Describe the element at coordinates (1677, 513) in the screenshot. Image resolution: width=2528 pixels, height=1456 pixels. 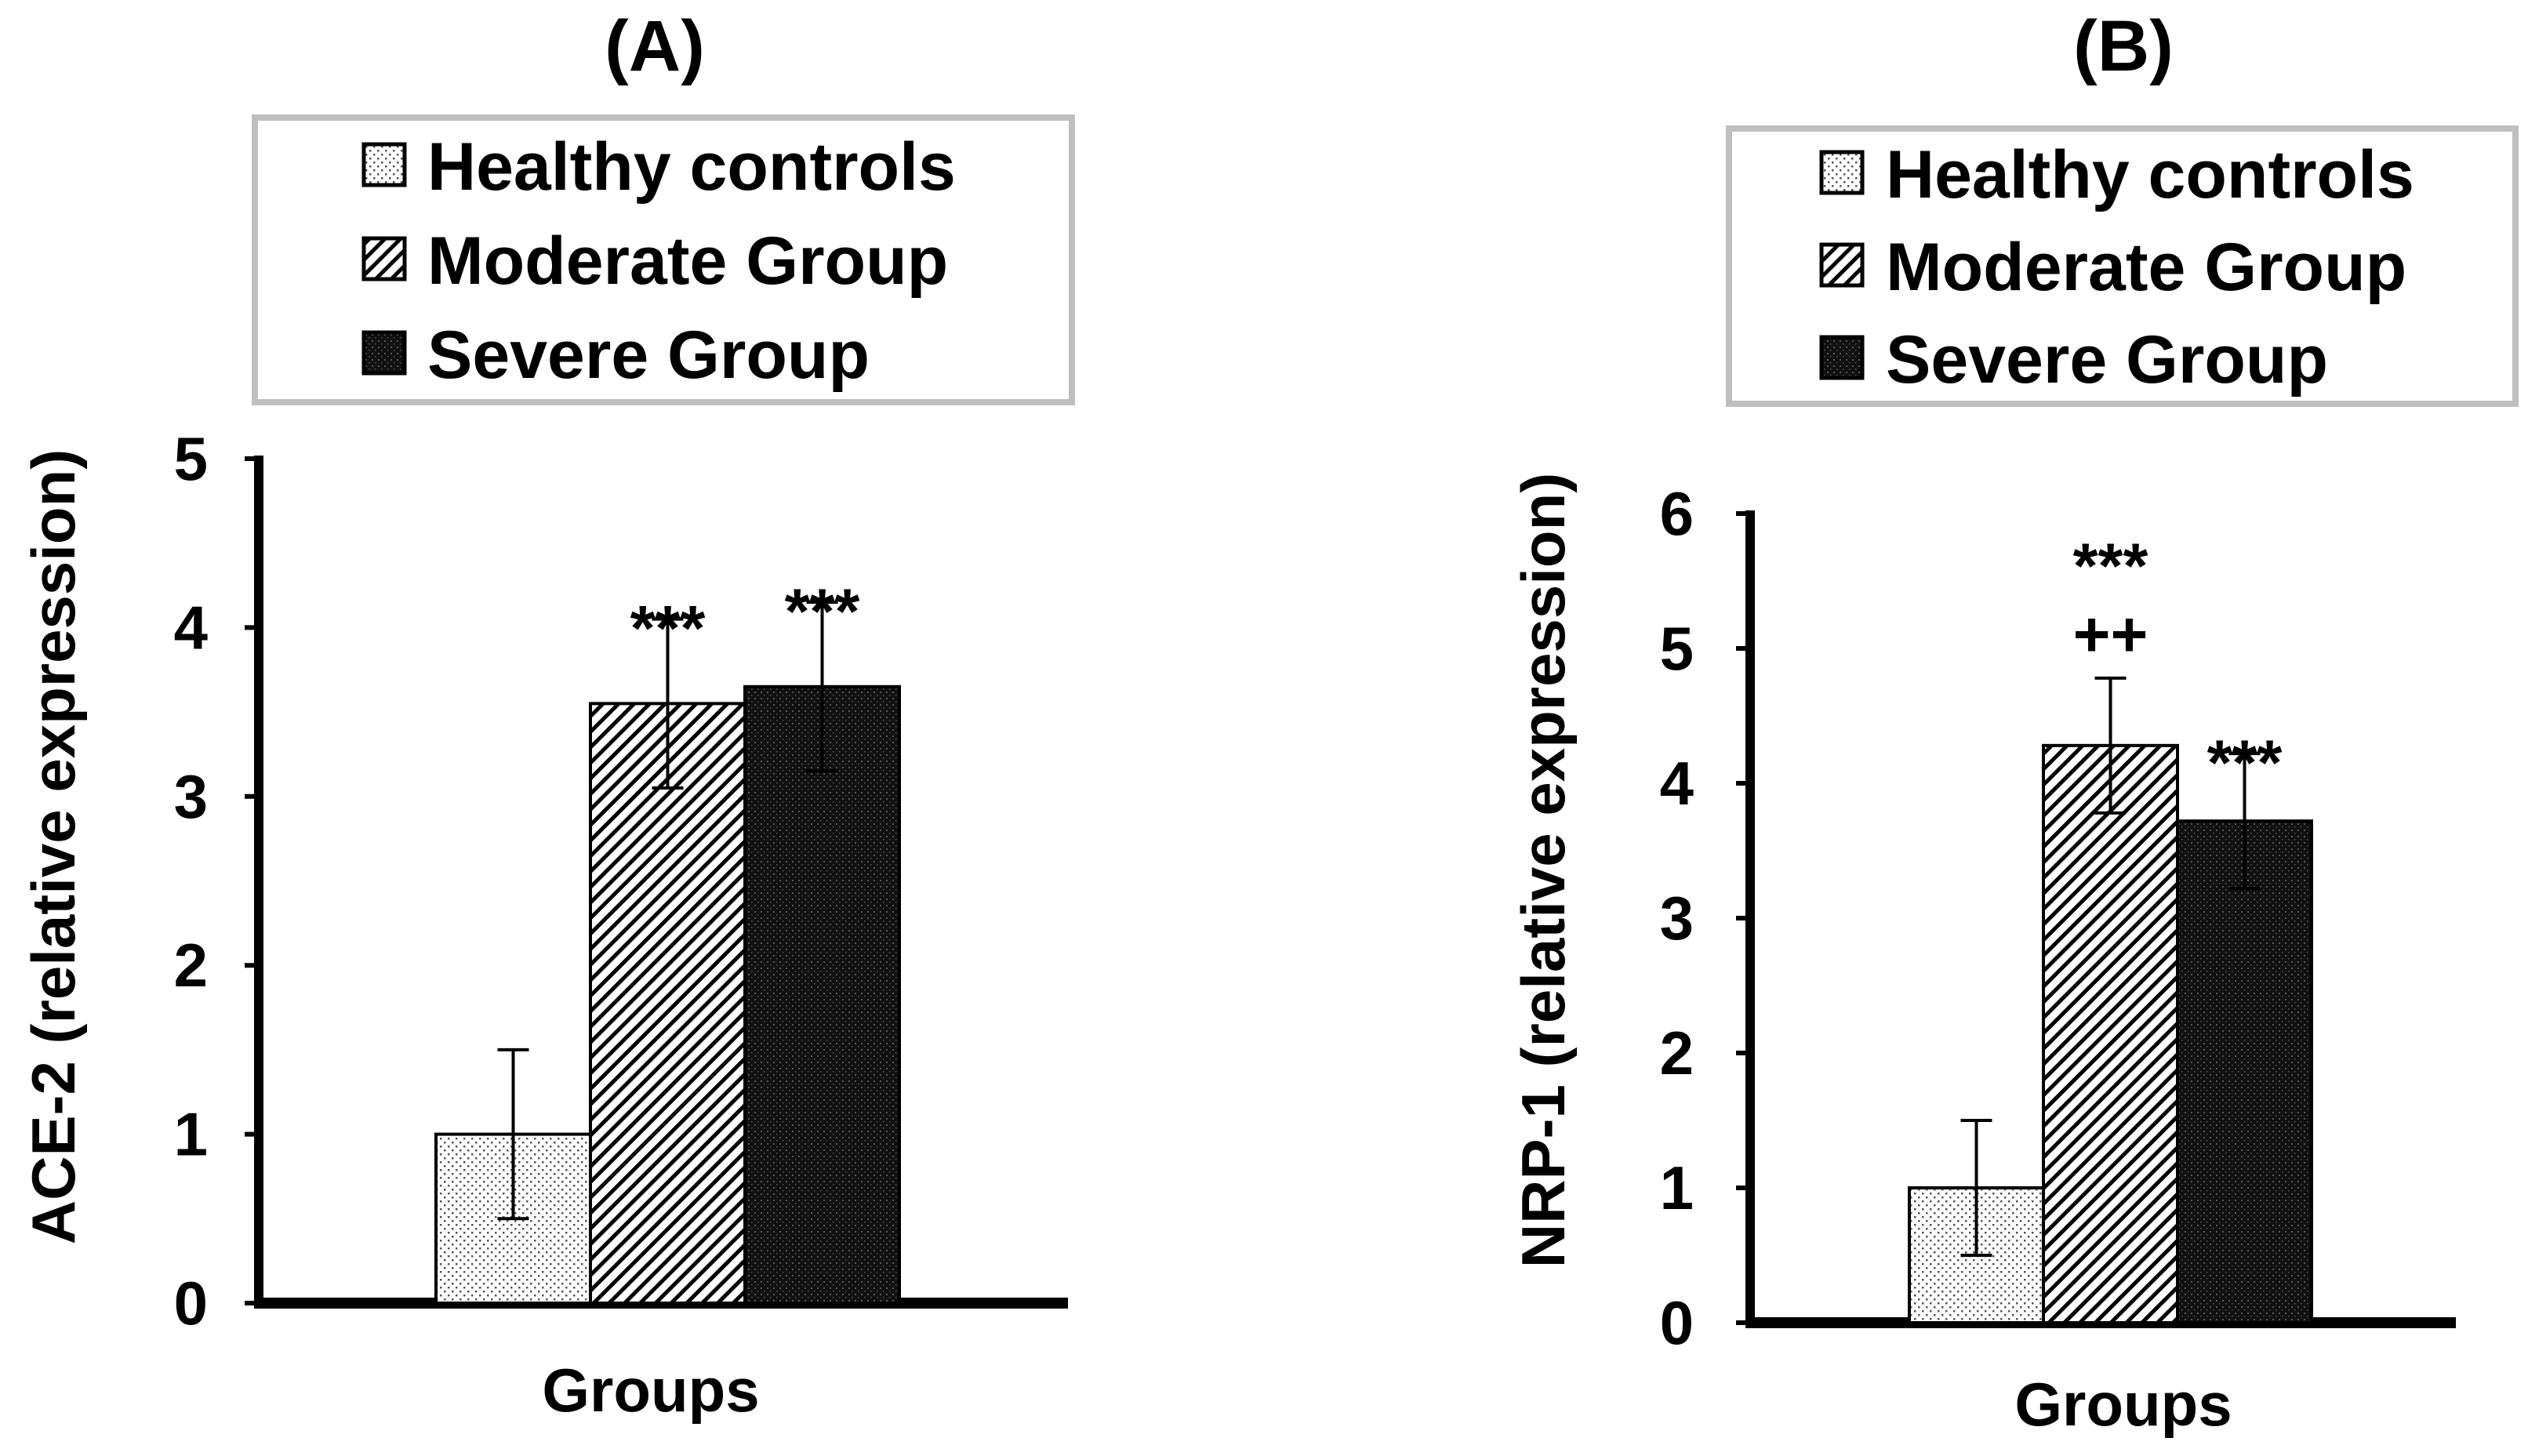
I see `panel-b-y-tick-label: 6` at that location.